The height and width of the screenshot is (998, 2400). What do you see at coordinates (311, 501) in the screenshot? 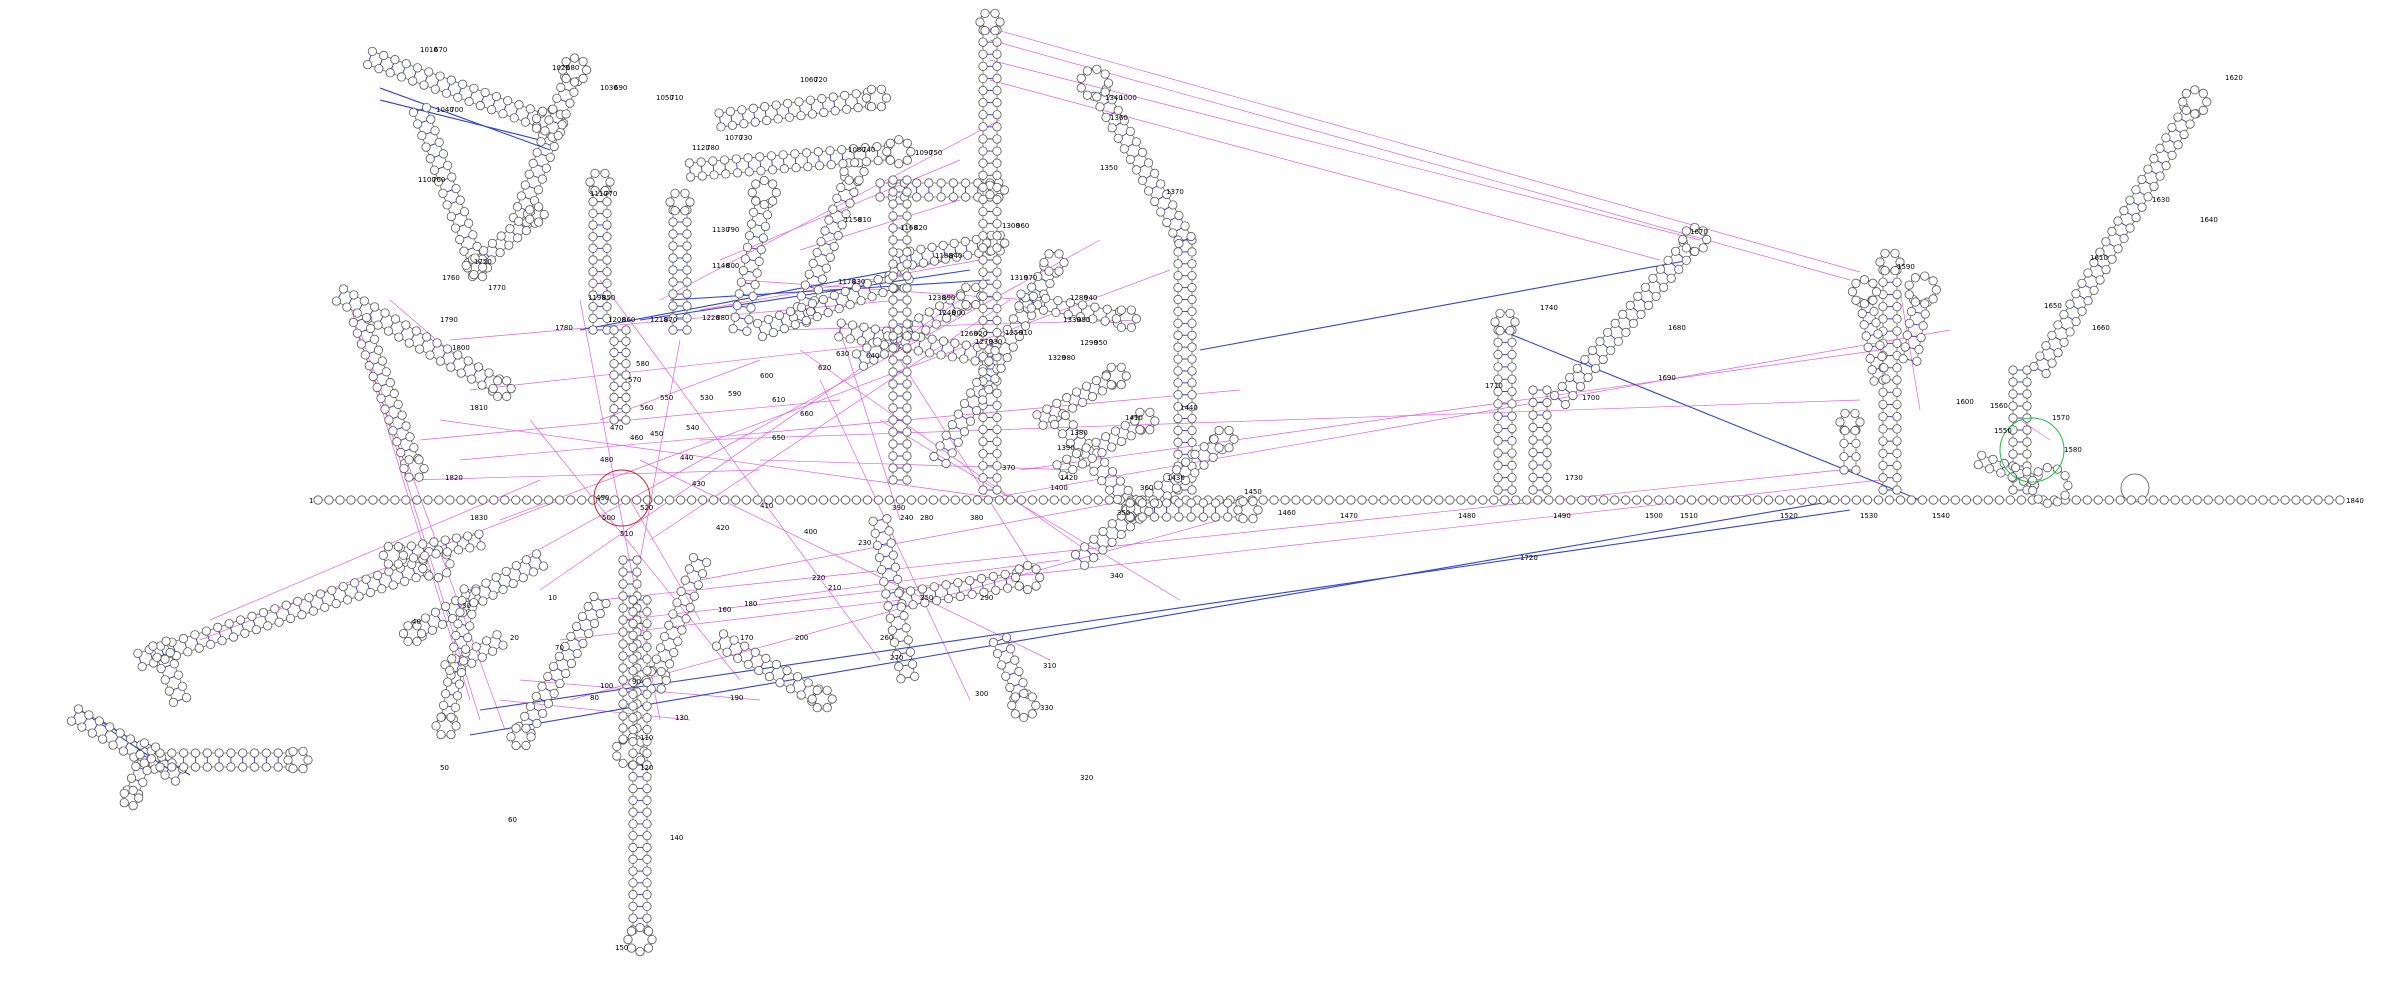
I see `sequence-start-label: 1` at bounding box center [311, 501].